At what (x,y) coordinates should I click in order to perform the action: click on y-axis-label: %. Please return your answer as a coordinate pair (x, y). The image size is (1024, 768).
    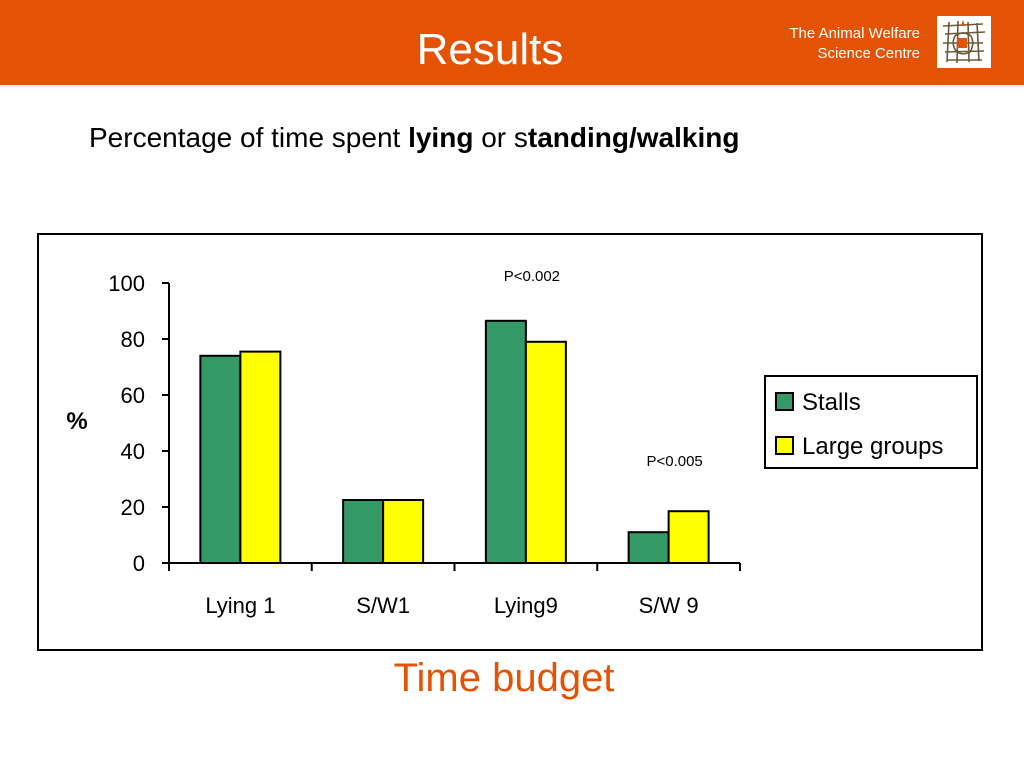
    Looking at the image, I should click on (76, 421).